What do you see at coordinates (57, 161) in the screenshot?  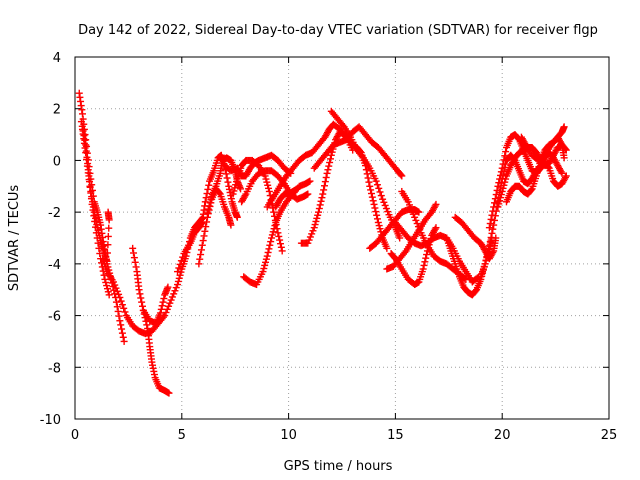 I see `y-tick-label: 0` at bounding box center [57, 161].